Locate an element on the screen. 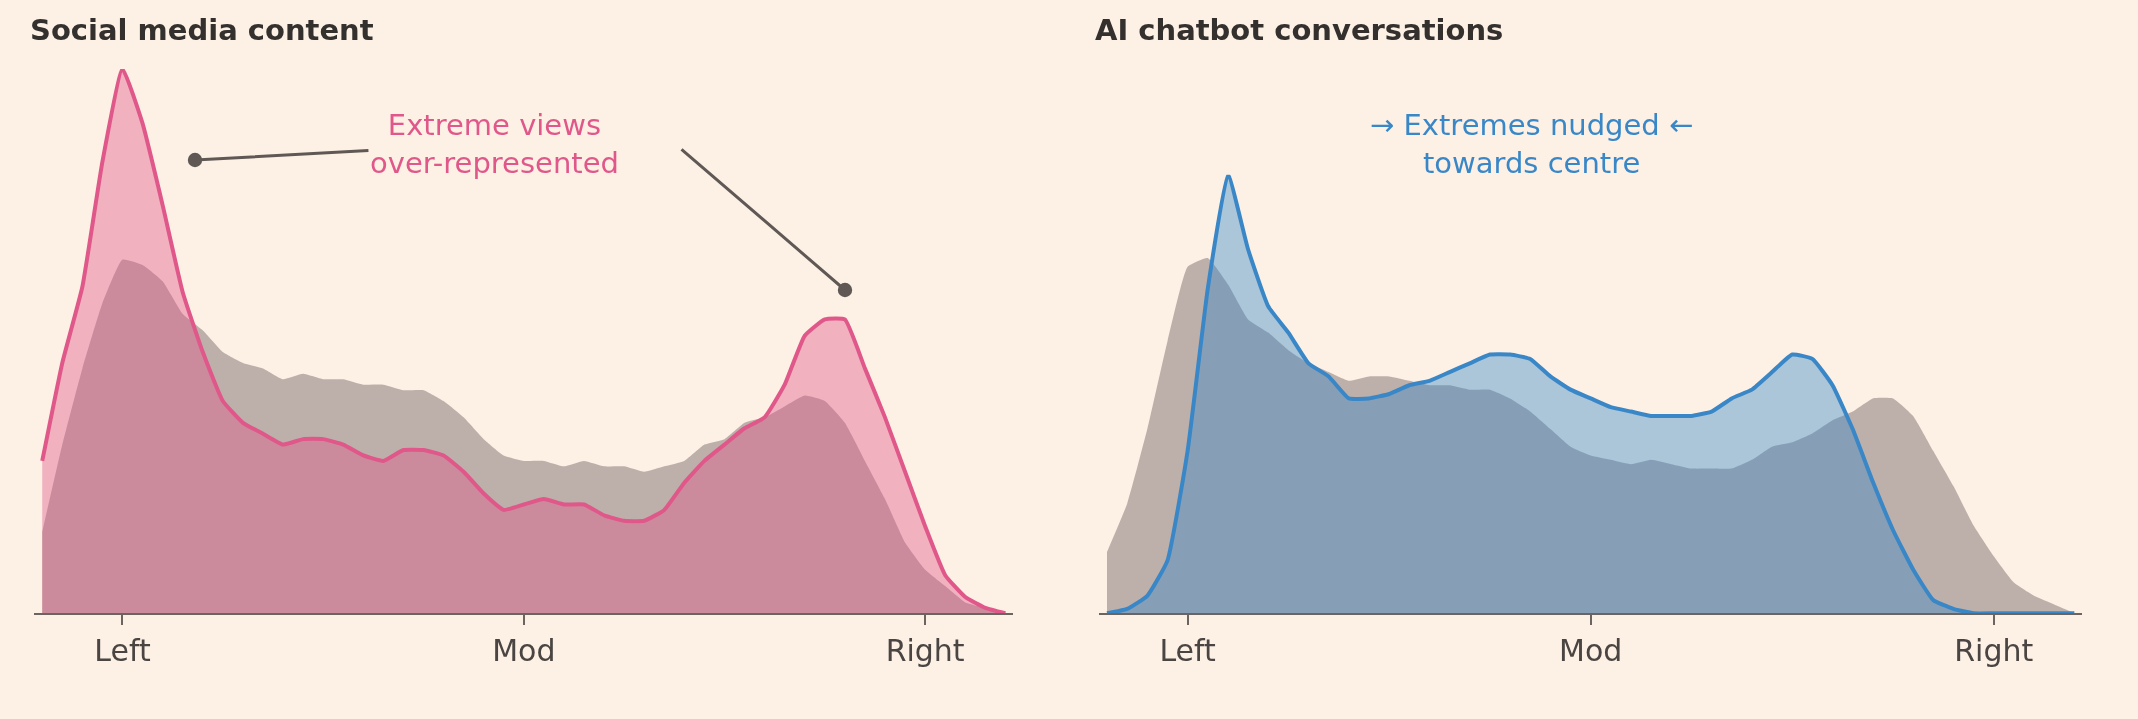 Image resolution: width=2138 pixels, height=719 pixels. annotation: Extreme views over-represented is located at coordinates (494, 144).